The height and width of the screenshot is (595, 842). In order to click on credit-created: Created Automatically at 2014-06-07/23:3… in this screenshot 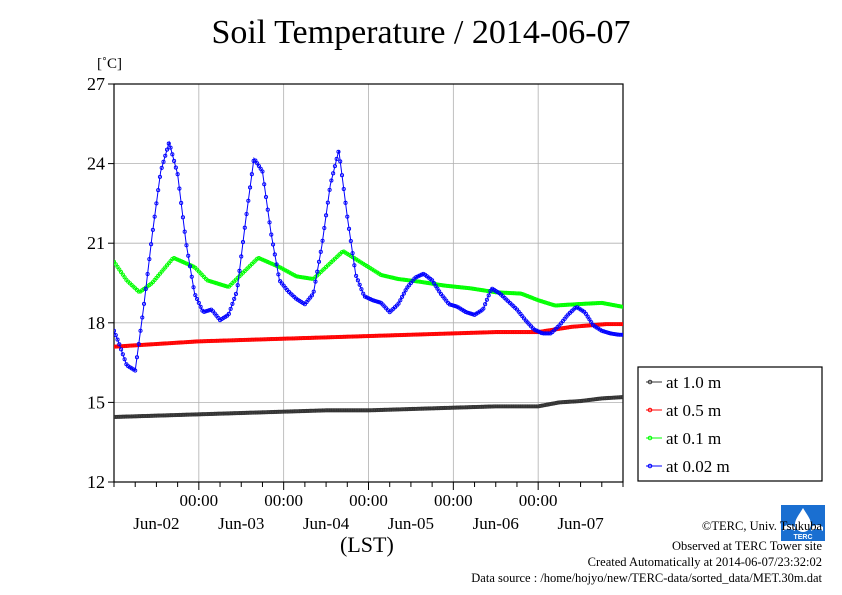, I will do `click(704, 562)`.